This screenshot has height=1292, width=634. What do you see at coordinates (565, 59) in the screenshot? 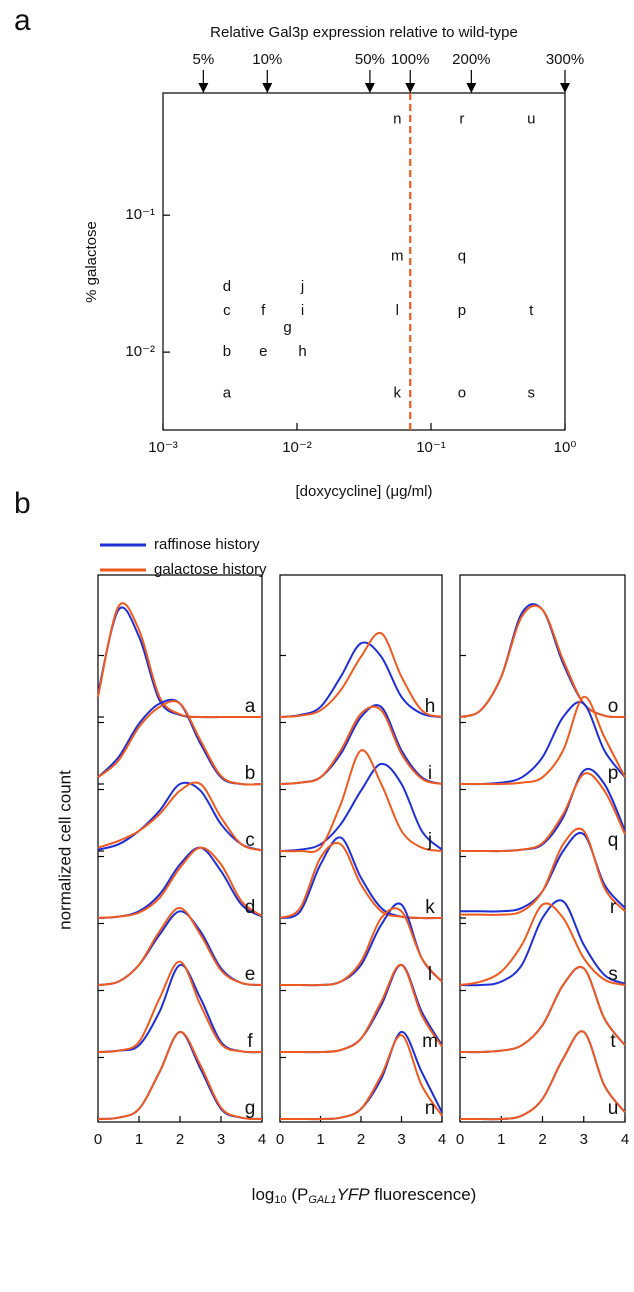
I see `top-tick-label: 300%` at bounding box center [565, 59].